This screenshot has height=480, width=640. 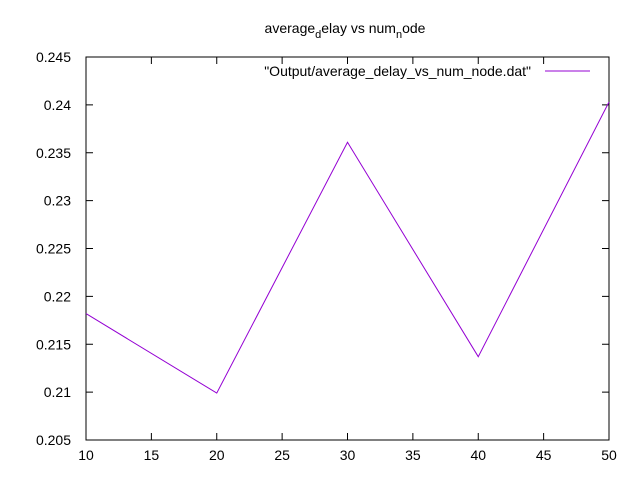 I want to click on chart-title: averagedelay vs numnode, so click(x=345, y=30).